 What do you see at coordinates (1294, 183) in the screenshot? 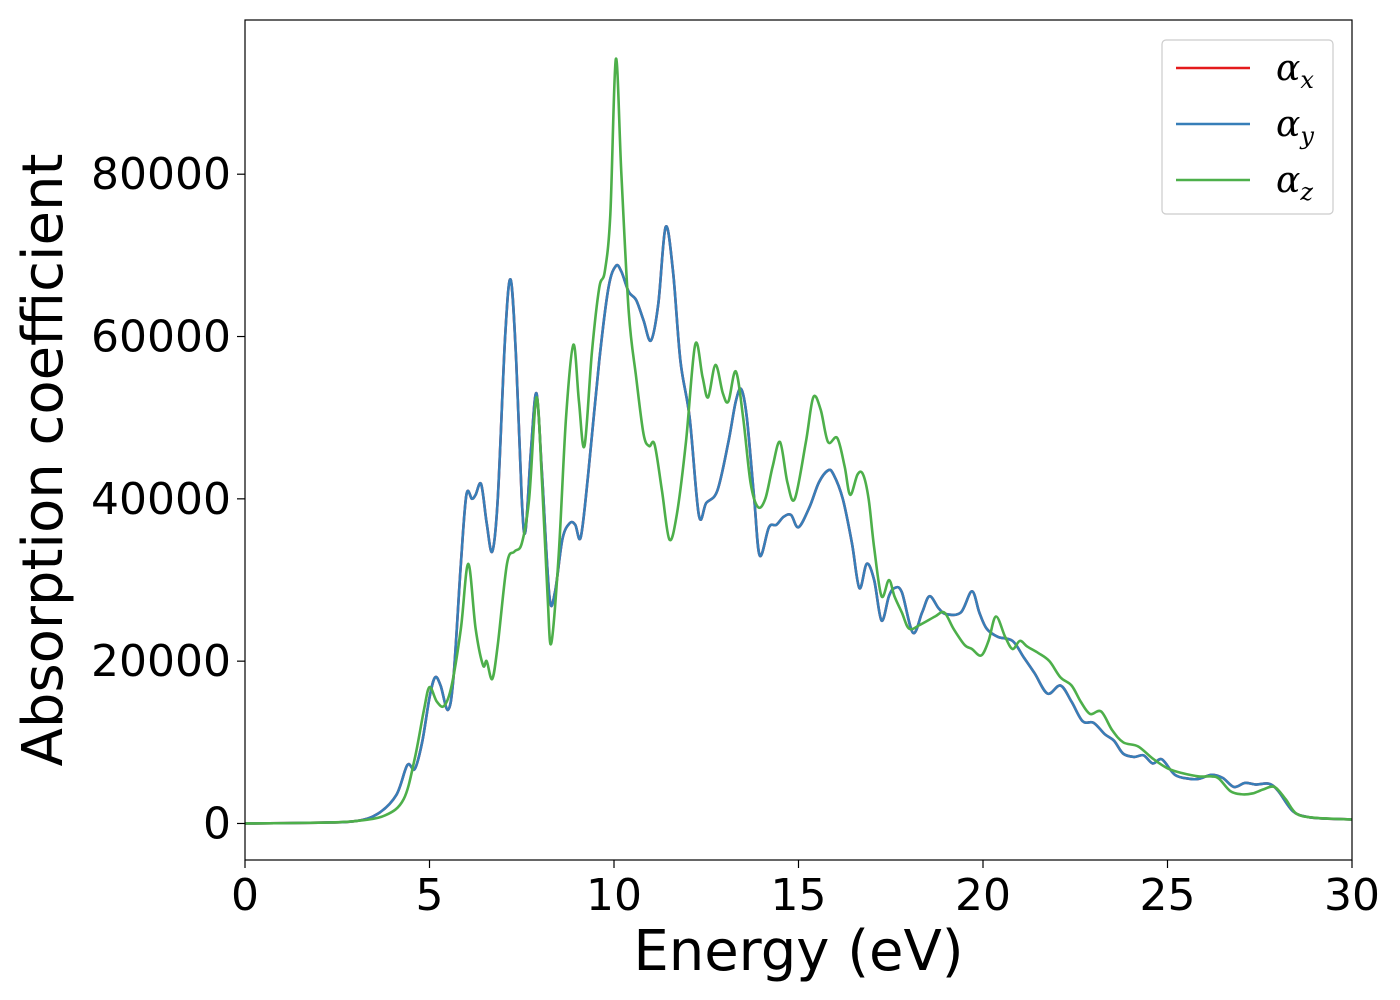
I see `legend-label-z: αz` at bounding box center [1294, 183].